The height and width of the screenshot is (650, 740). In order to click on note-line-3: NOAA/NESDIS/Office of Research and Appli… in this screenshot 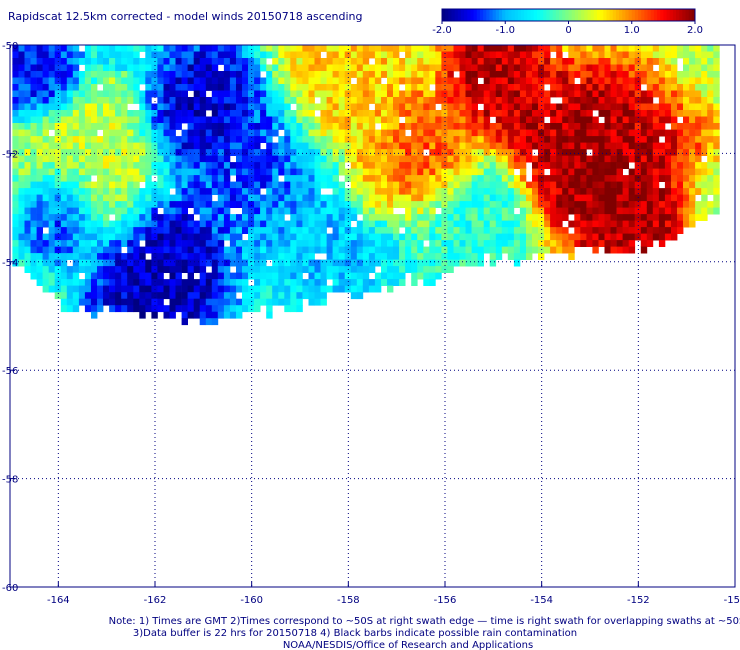, I will do `click(408, 645)`.